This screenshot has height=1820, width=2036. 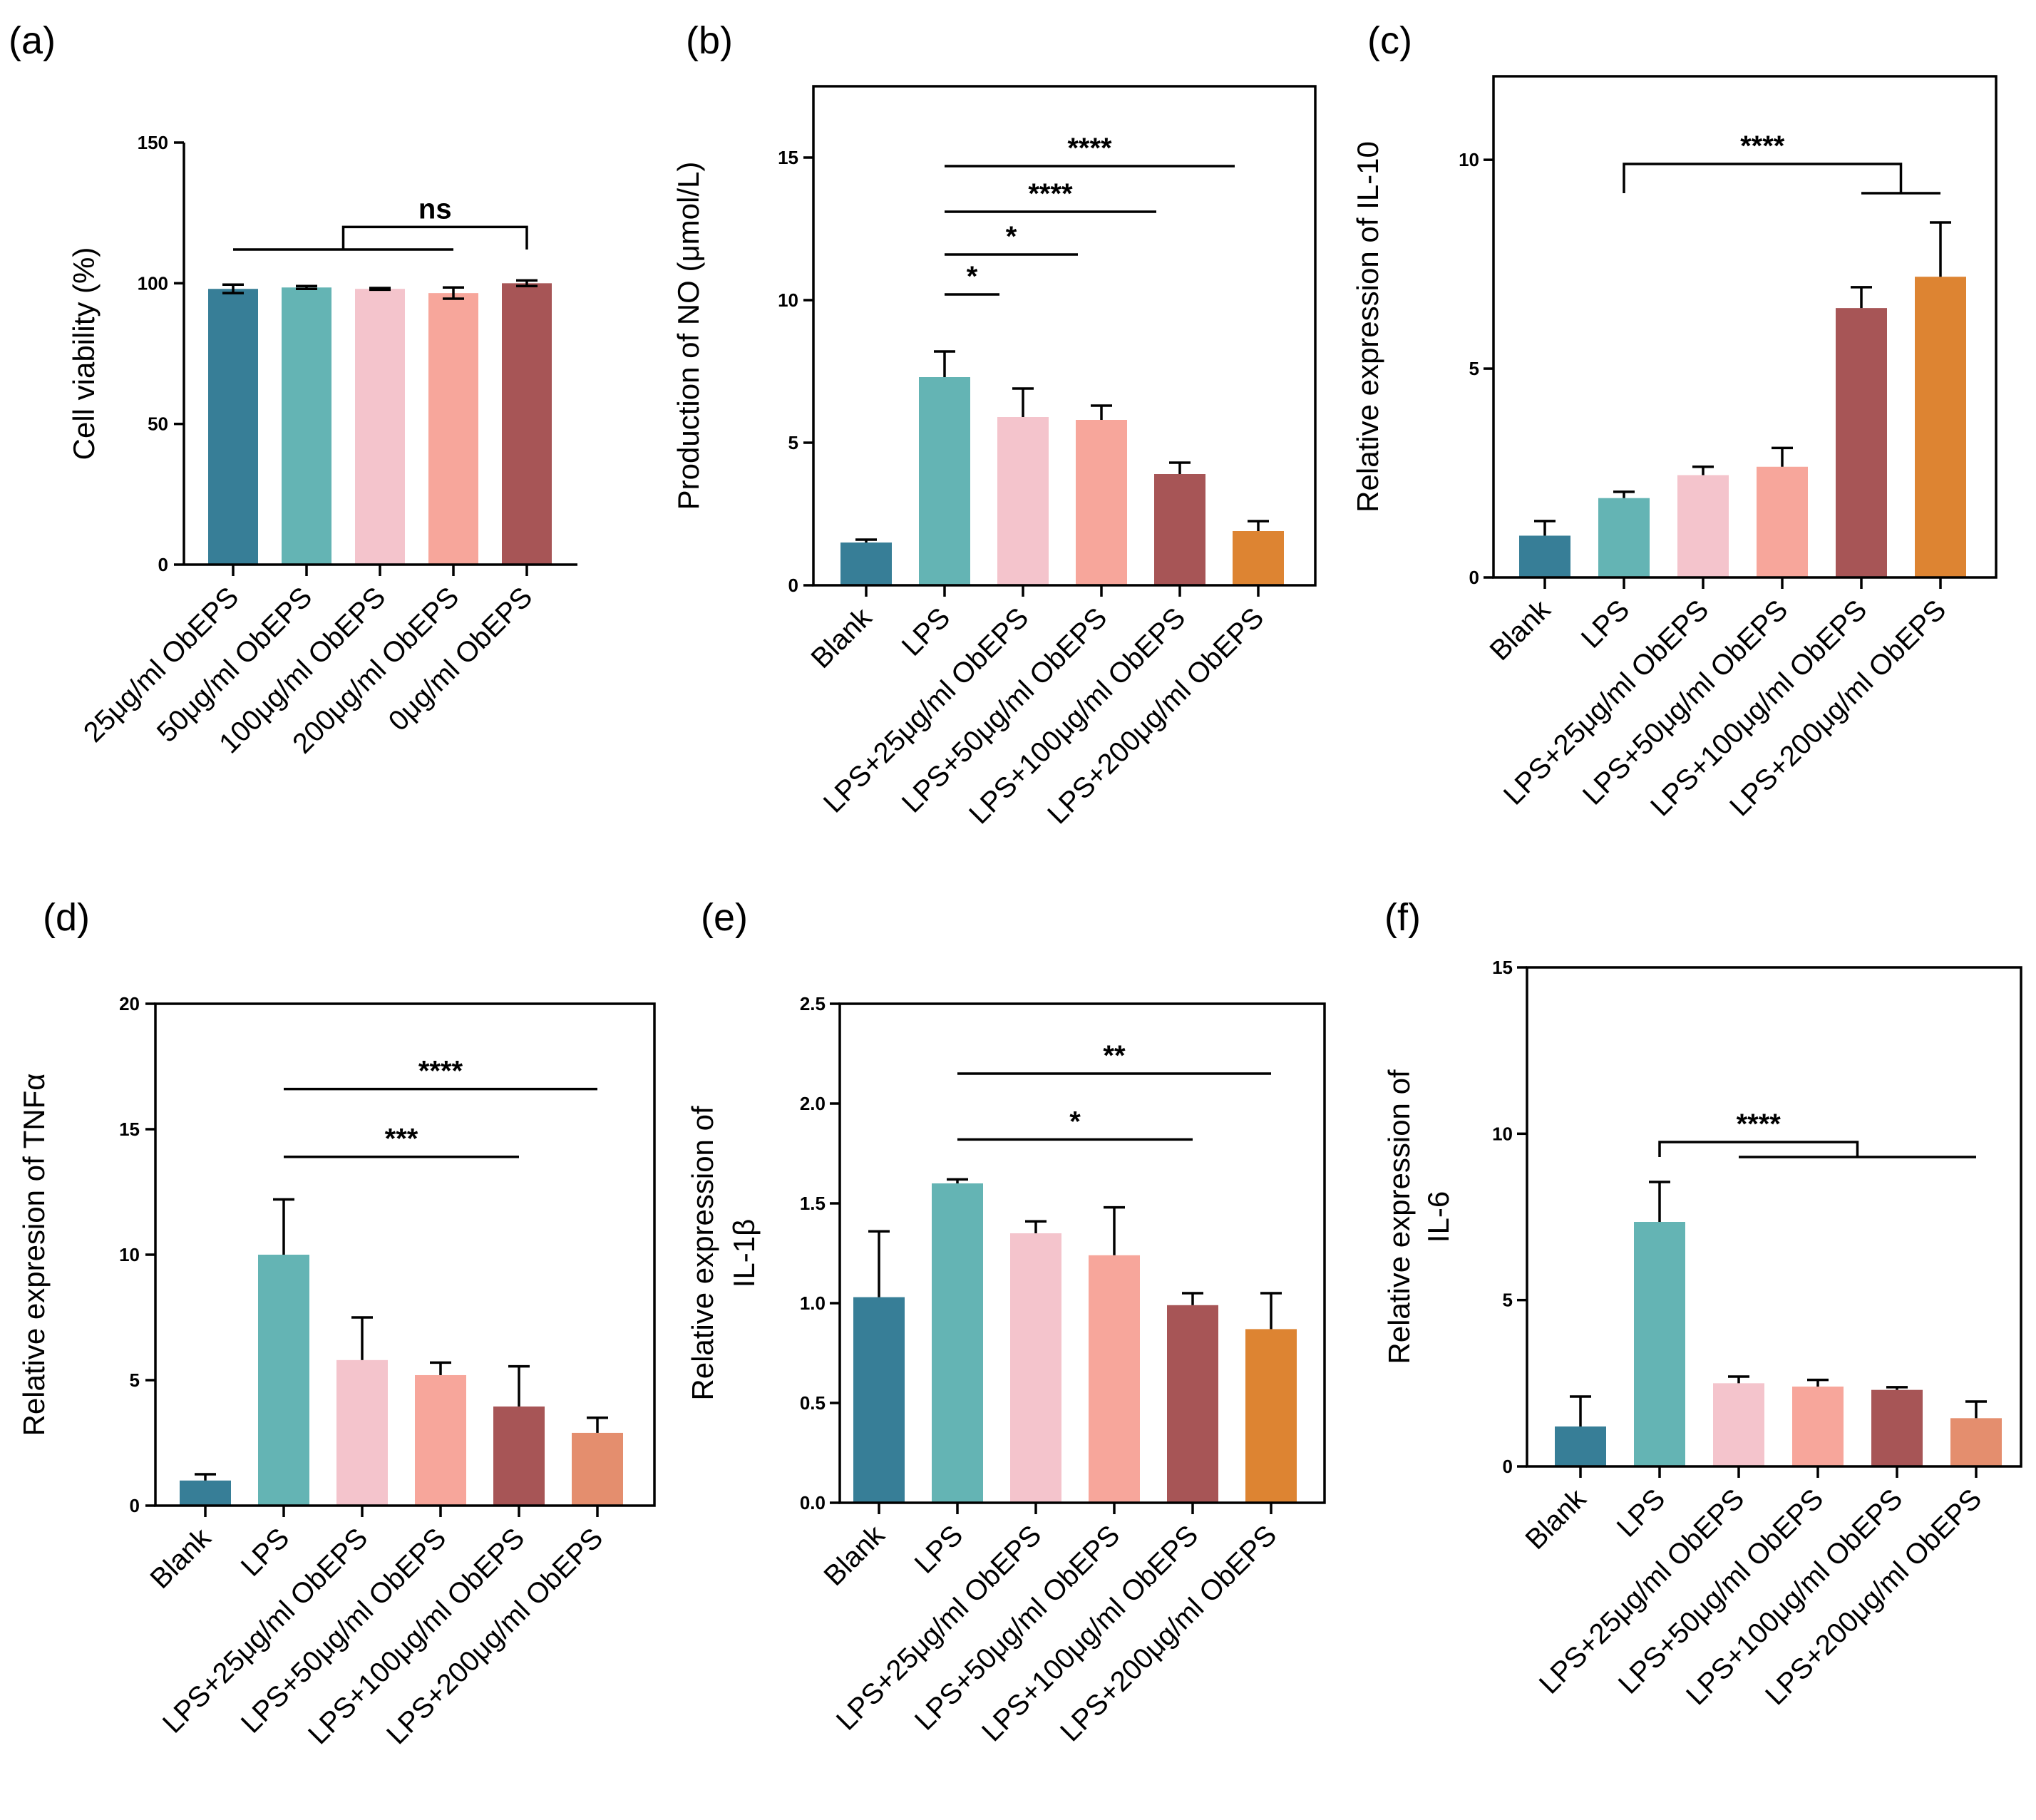 I want to click on panel-label: (b), so click(x=709, y=40).